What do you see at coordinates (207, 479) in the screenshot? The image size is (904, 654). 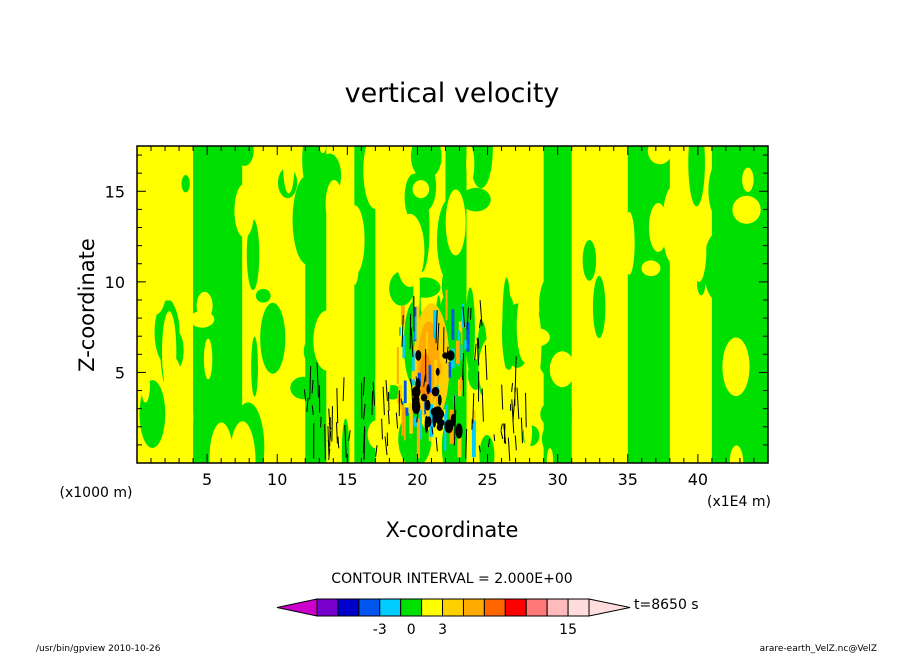 I see `x-tick-label: 5` at bounding box center [207, 479].